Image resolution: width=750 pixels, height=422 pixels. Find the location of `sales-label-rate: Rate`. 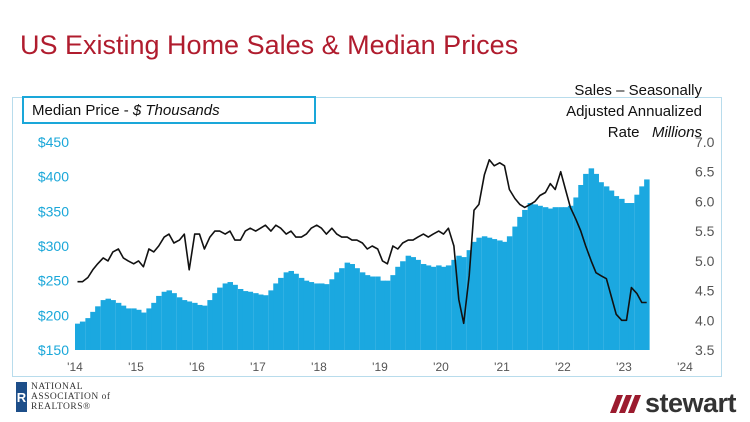

sales-label-rate: Rate is located at coordinates (623, 132).